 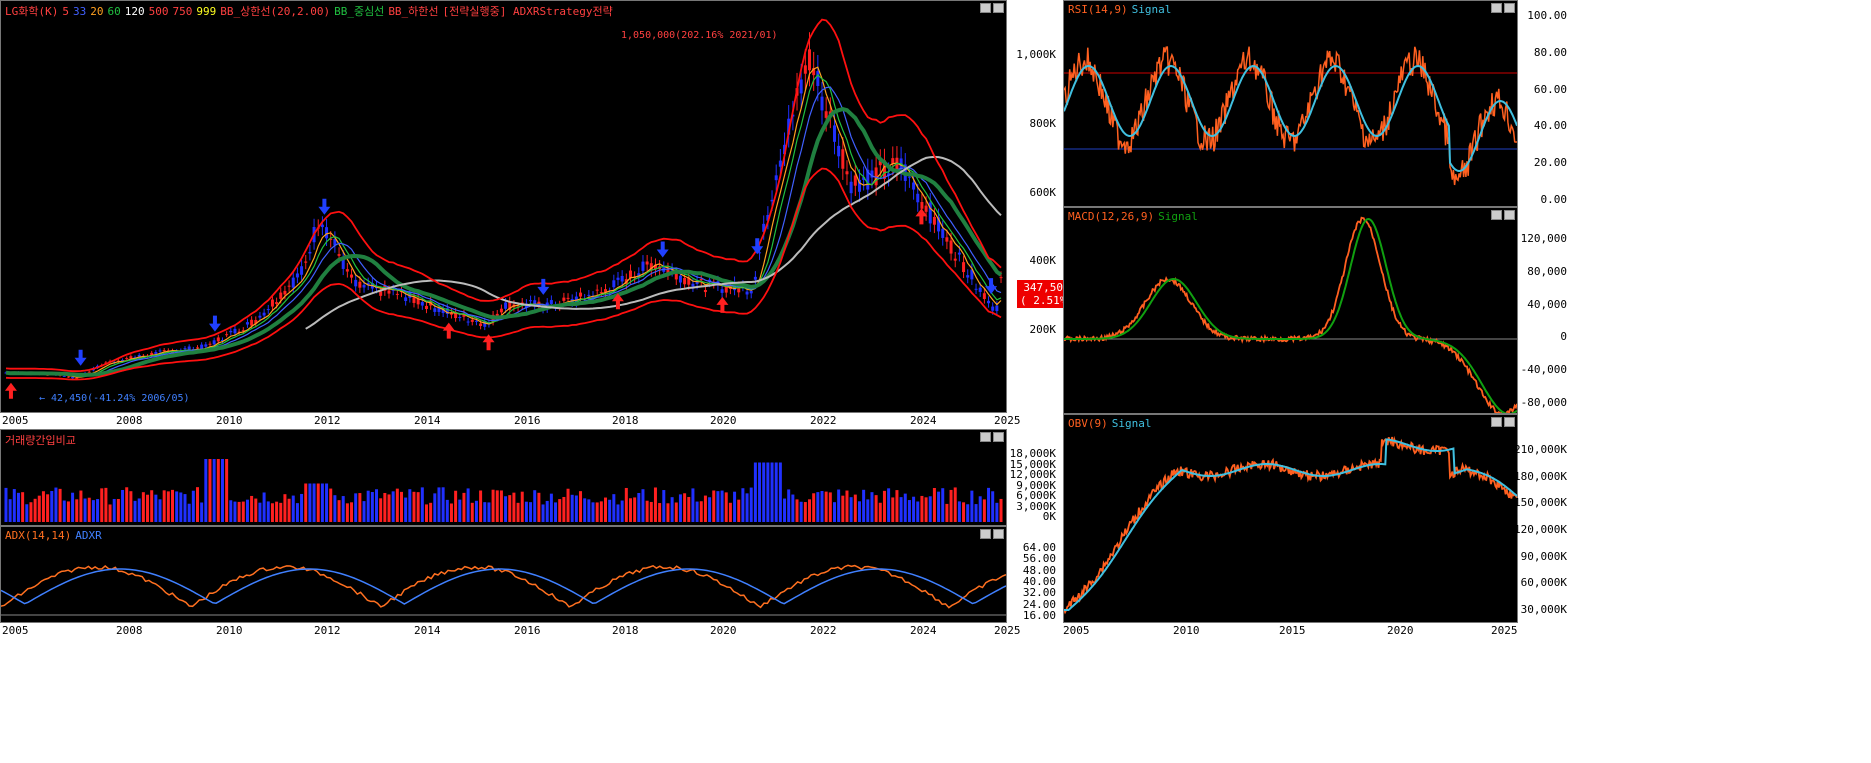 I want to click on price-panel-window-buttons, so click(x=992, y=8).